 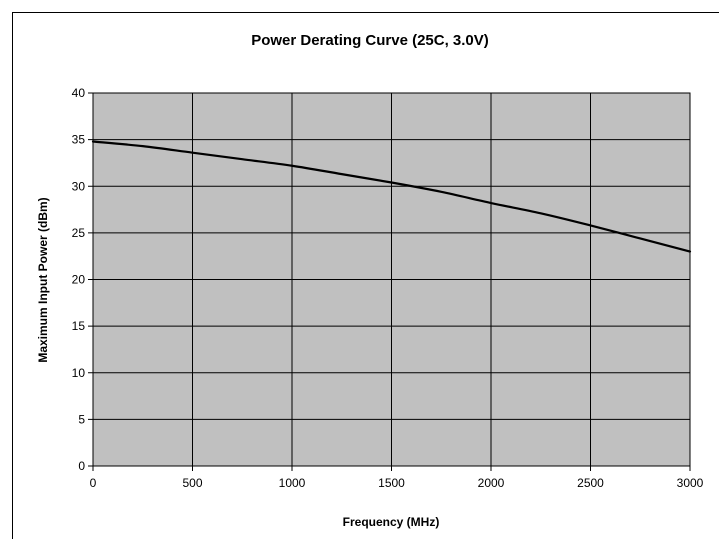 What do you see at coordinates (391, 522) in the screenshot?
I see `x-axis-title: Frequency (MHz)` at bounding box center [391, 522].